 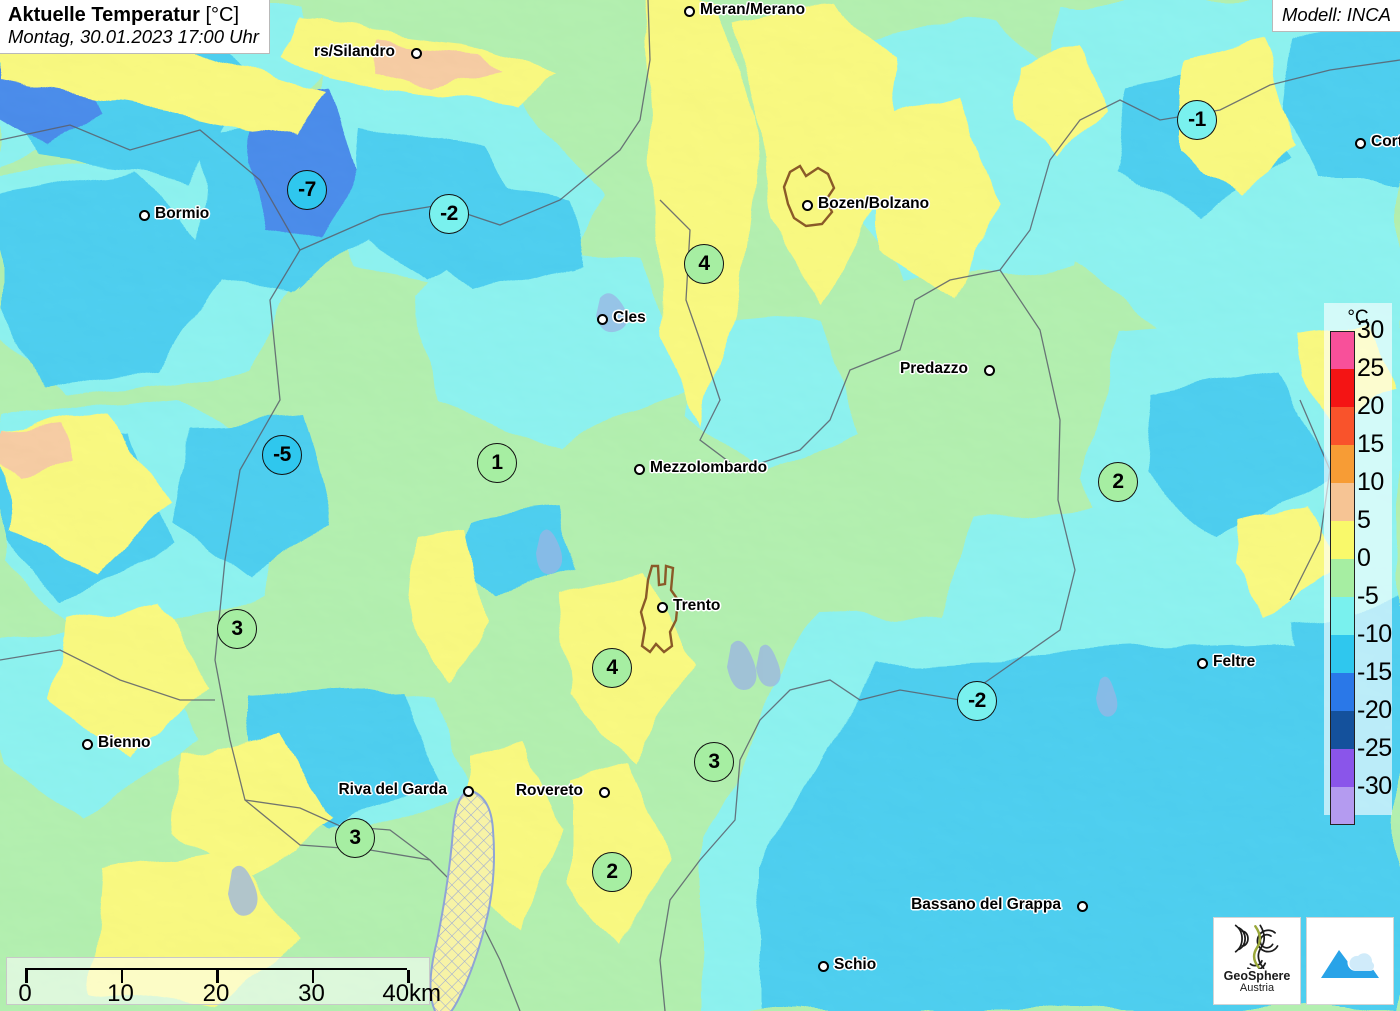 What do you see at coordinates (1257, 988) in the screenshot?
I see `geosphere-logo-line2: Austria` at bounding box center [1257, 988].